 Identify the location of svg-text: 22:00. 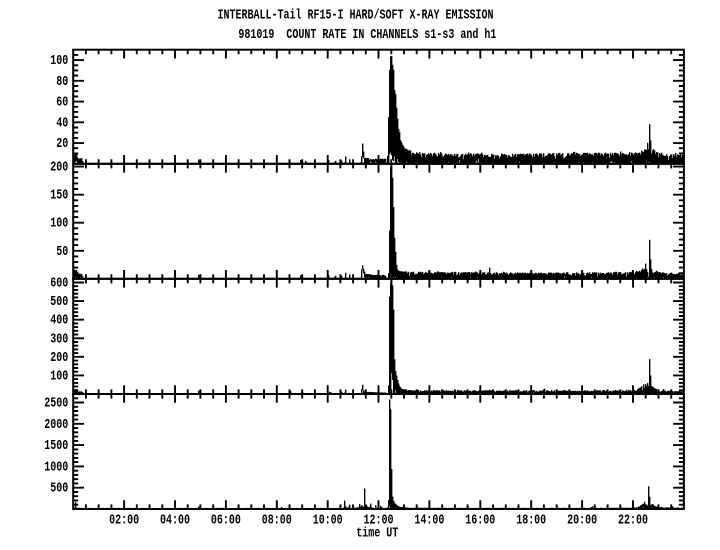
(633, 520).